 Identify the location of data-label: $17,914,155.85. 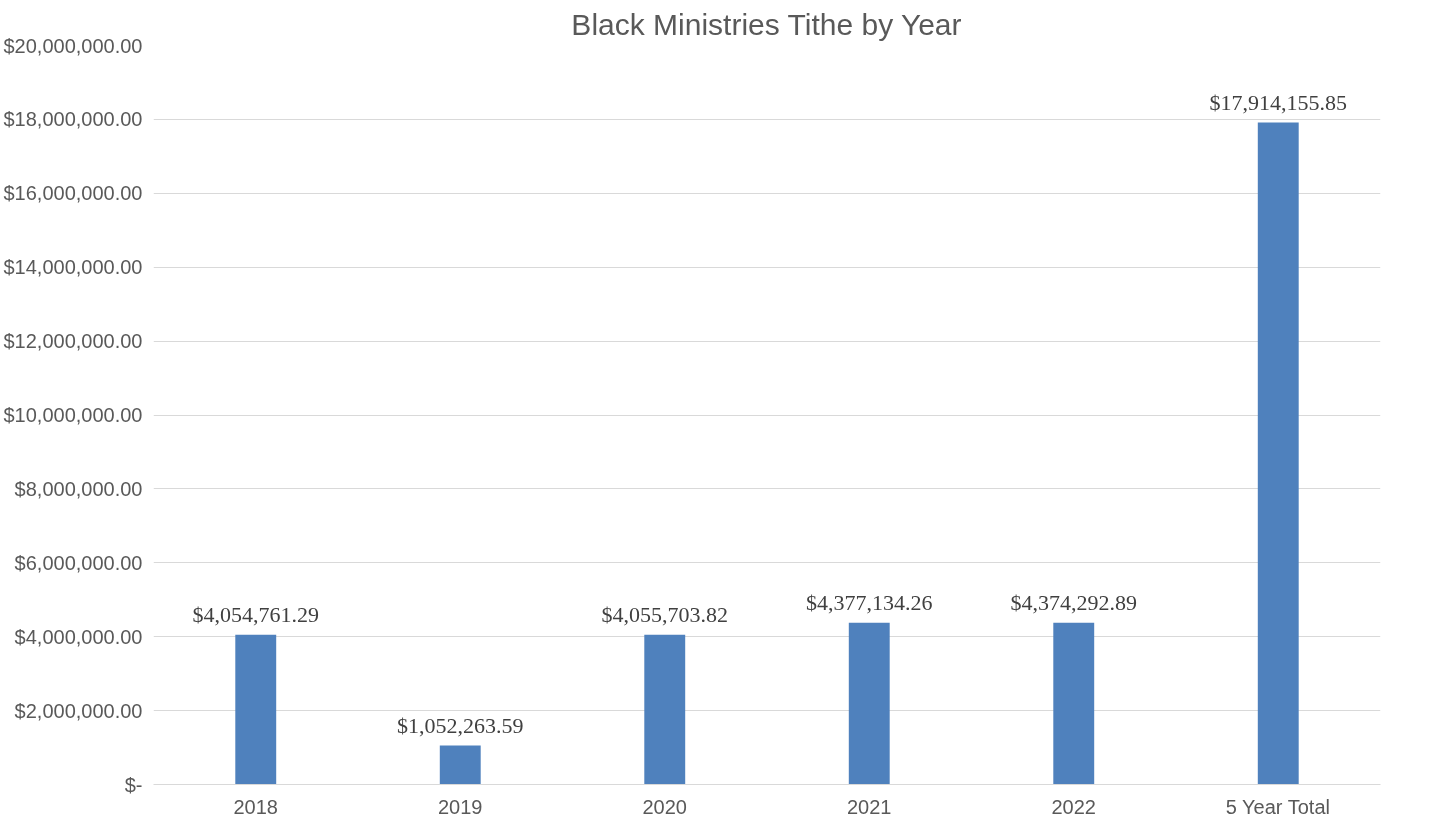
(1278, 102).